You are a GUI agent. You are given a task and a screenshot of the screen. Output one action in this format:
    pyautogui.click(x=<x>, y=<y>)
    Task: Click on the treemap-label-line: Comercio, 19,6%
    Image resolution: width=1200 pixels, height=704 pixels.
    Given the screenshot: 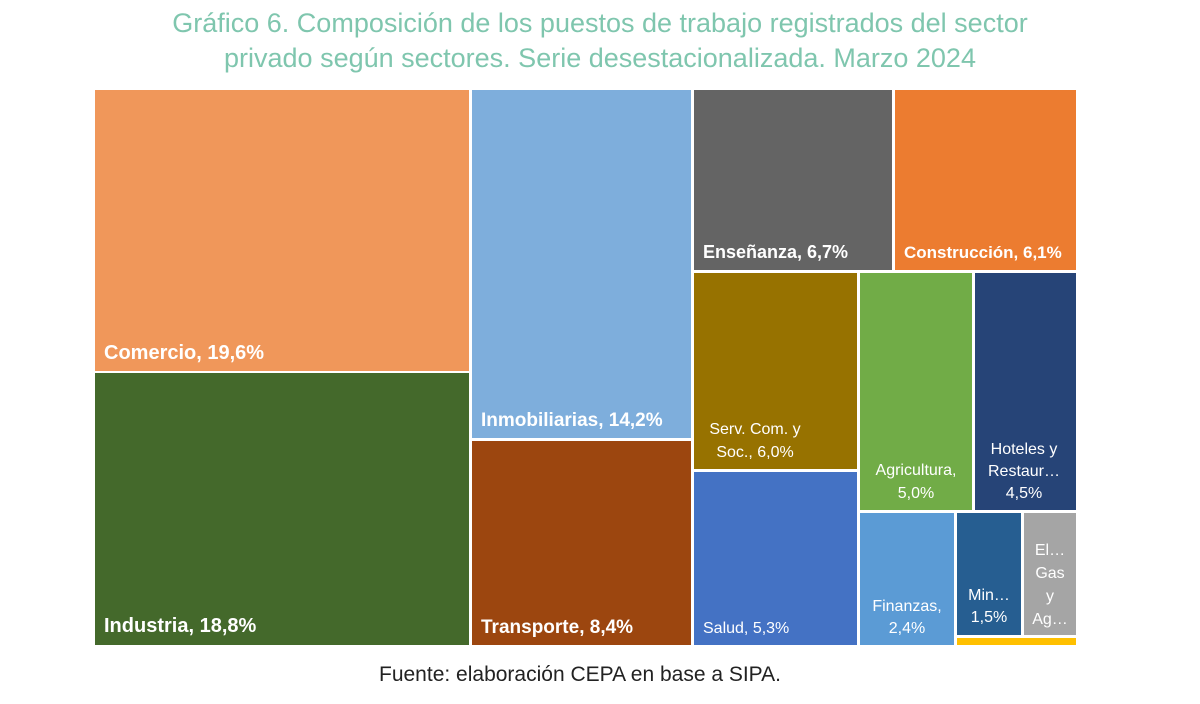 What is the action you would take?
    pyautogui.click(x=184, y=353)
    